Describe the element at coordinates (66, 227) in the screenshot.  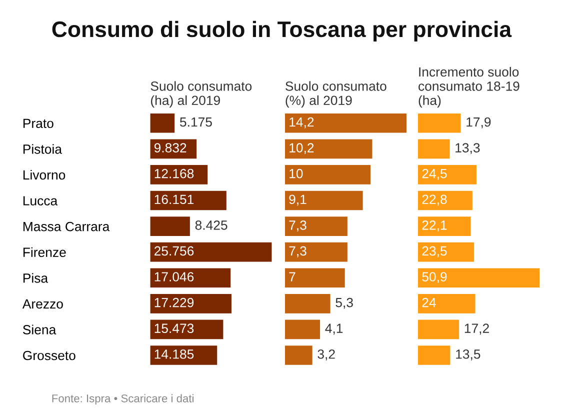
I see `y-tick-label: Massa Carrara` at that location.